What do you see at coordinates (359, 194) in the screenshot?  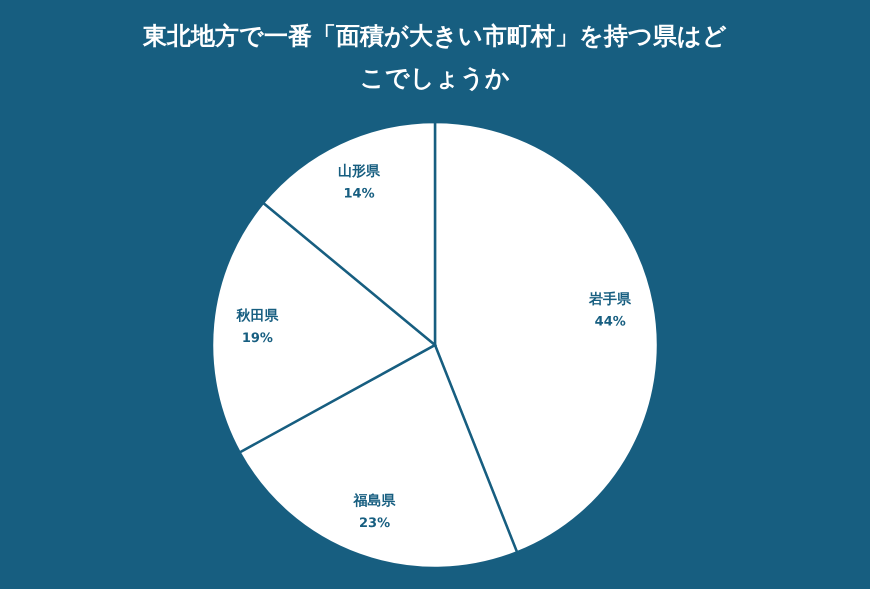 I see `data-label: 14%` at bounding box center [359, 194].